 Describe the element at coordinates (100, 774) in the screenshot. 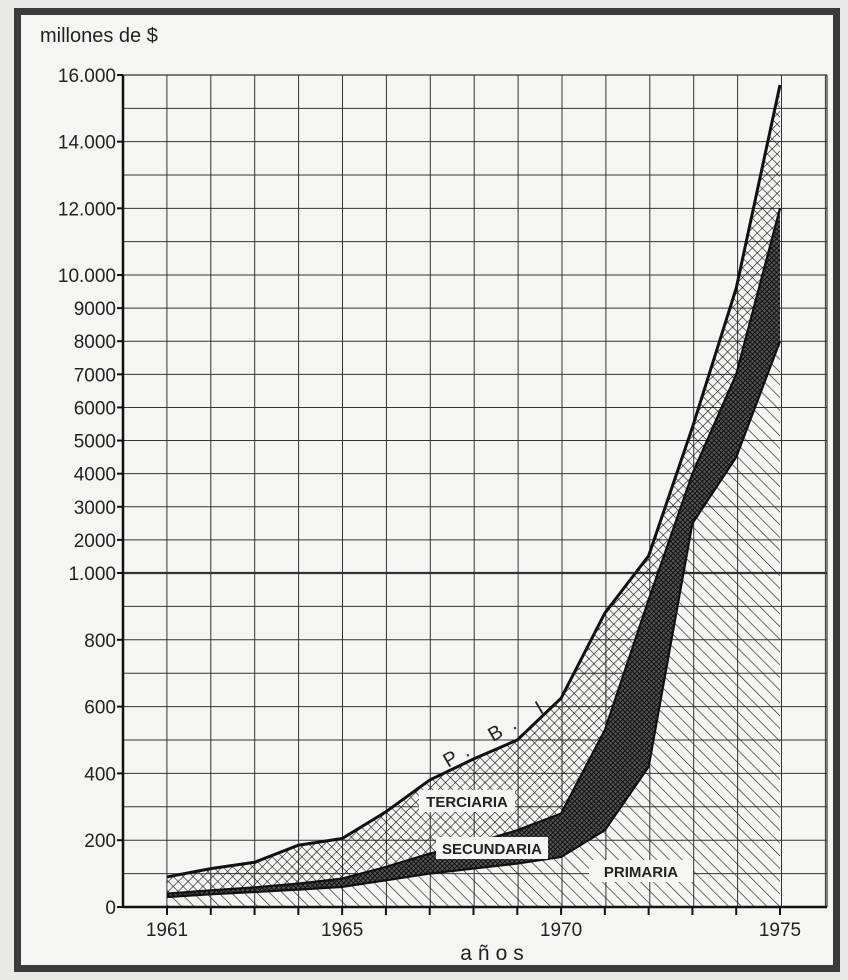

I see `y-tick-label: 400` at that location.